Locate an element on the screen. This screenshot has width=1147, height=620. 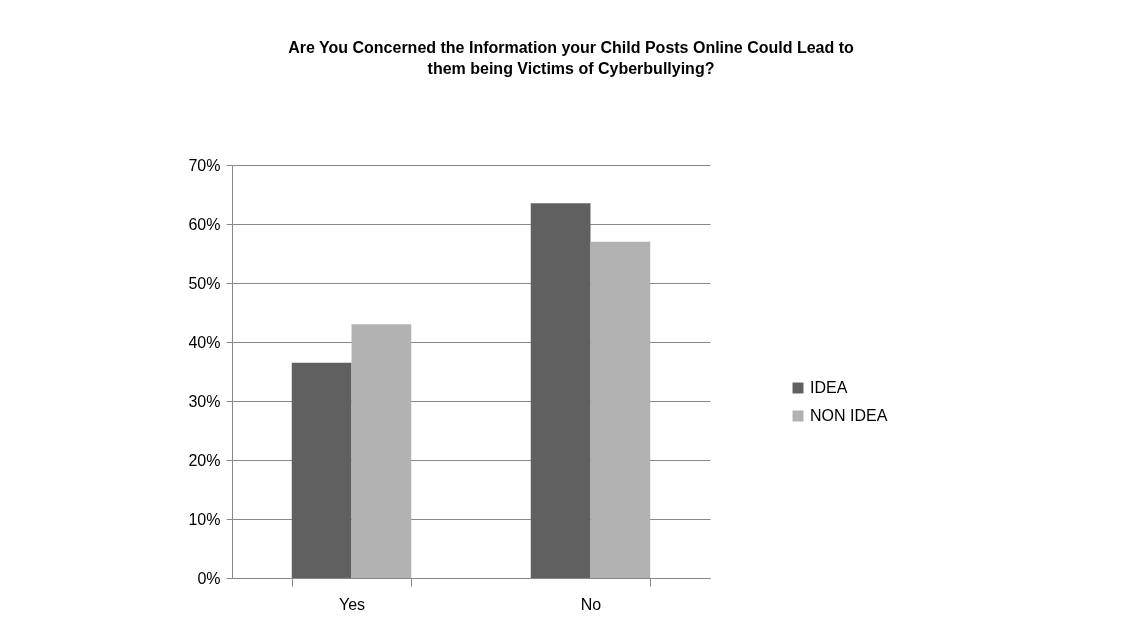
y-tick-label: 70% is located at coordinates (204, 165).